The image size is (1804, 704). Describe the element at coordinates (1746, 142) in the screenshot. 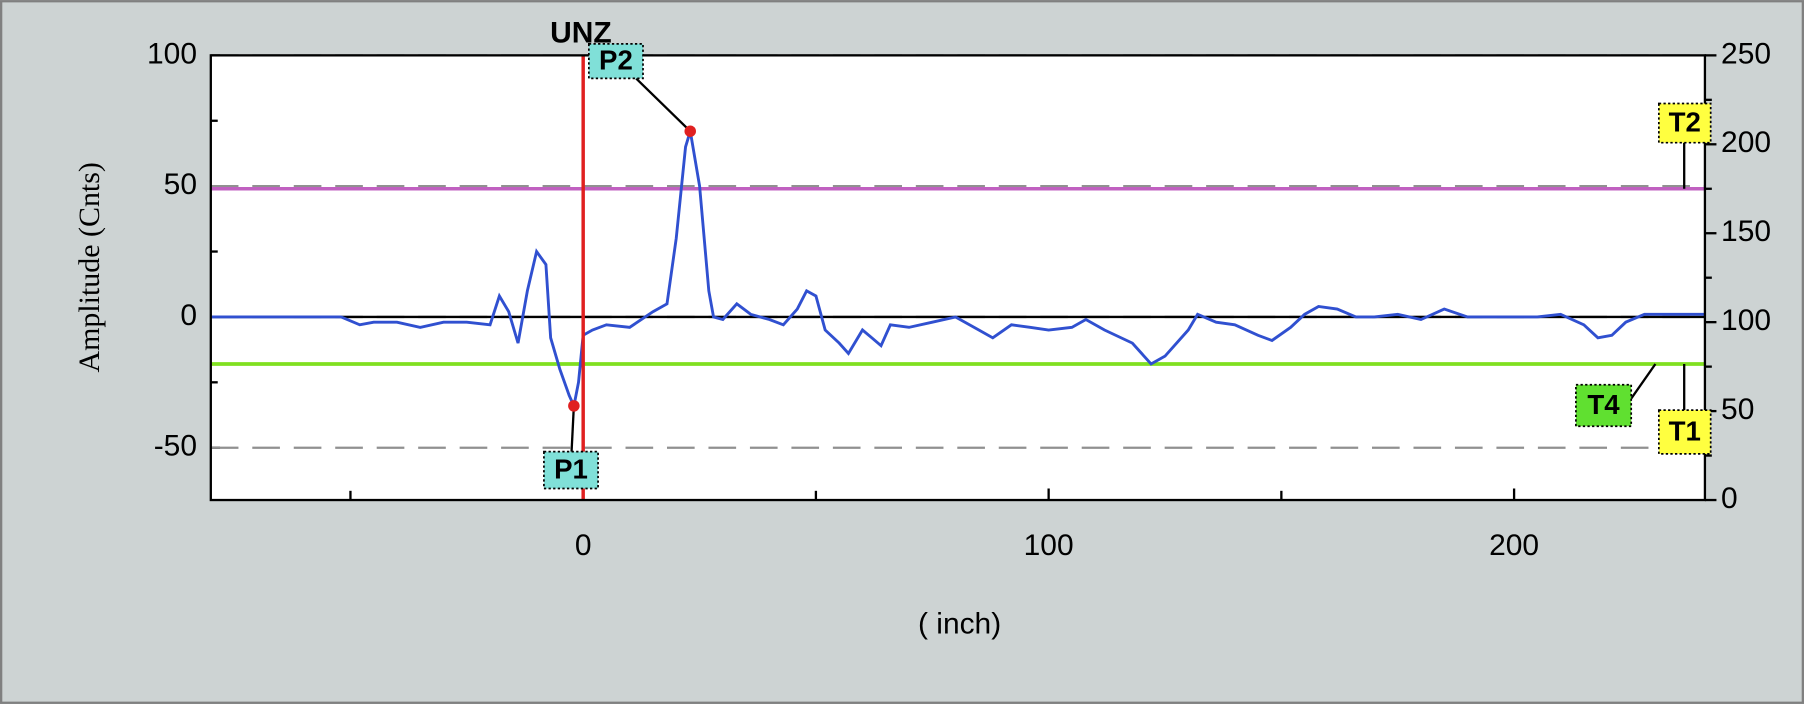

I see `y2-tick-label: 200` at that location.